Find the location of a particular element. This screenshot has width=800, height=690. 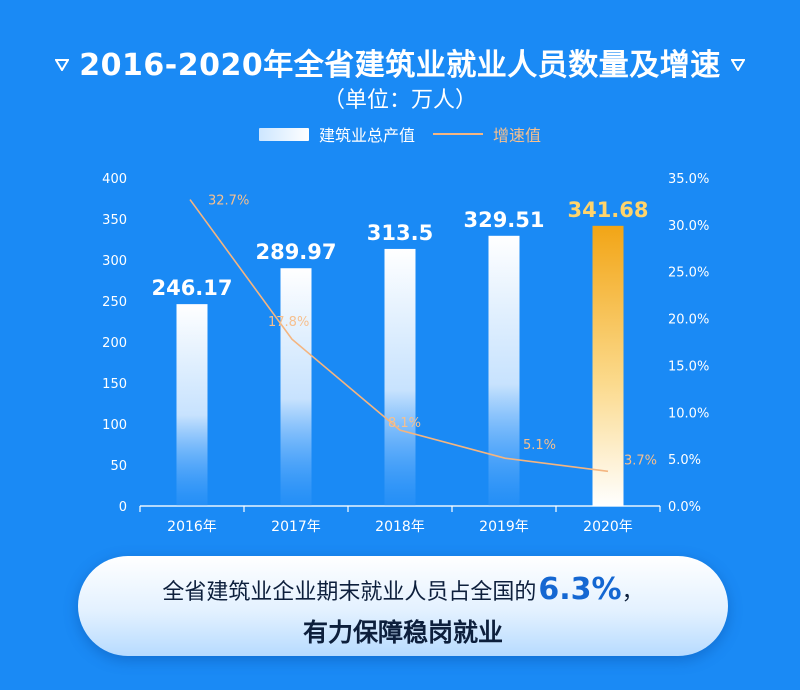

bar-2016年 is located at coordinates (192, 405).